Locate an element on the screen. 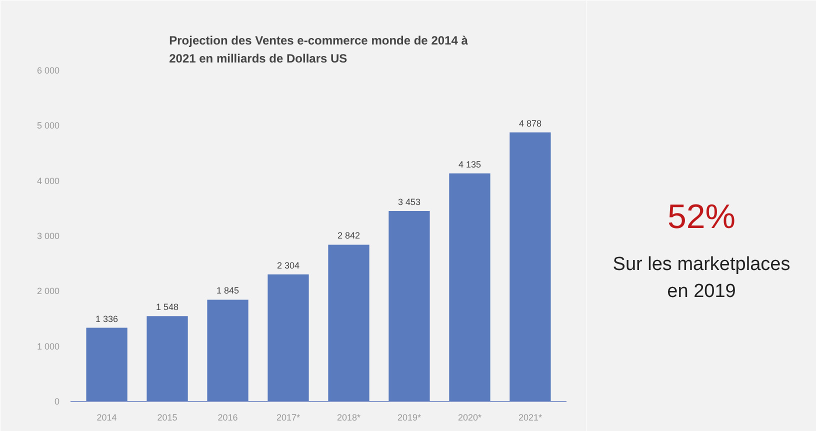  x-tick-label: 2019* is located at coordinates (409, 417).